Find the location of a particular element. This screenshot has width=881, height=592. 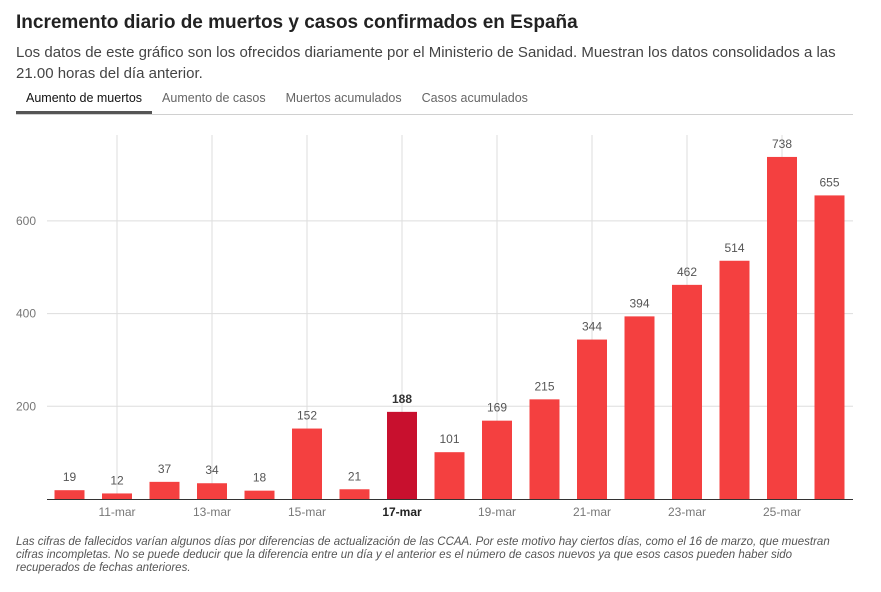

y-tick-label: 600 is located at coordinates (26, 221).